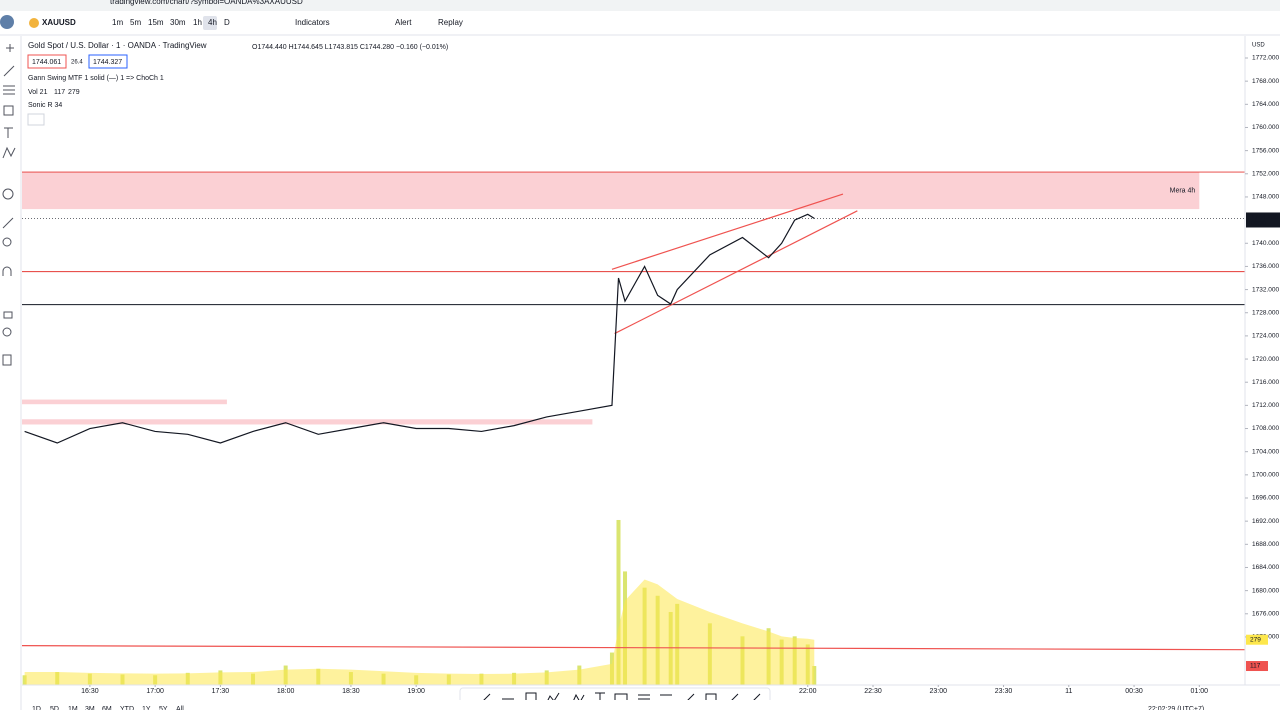 The width and height of the screenshot is (1280, 710). Describe the element at coordinates (8, 110) in the screenshot. I see `shape-tool` at that location.